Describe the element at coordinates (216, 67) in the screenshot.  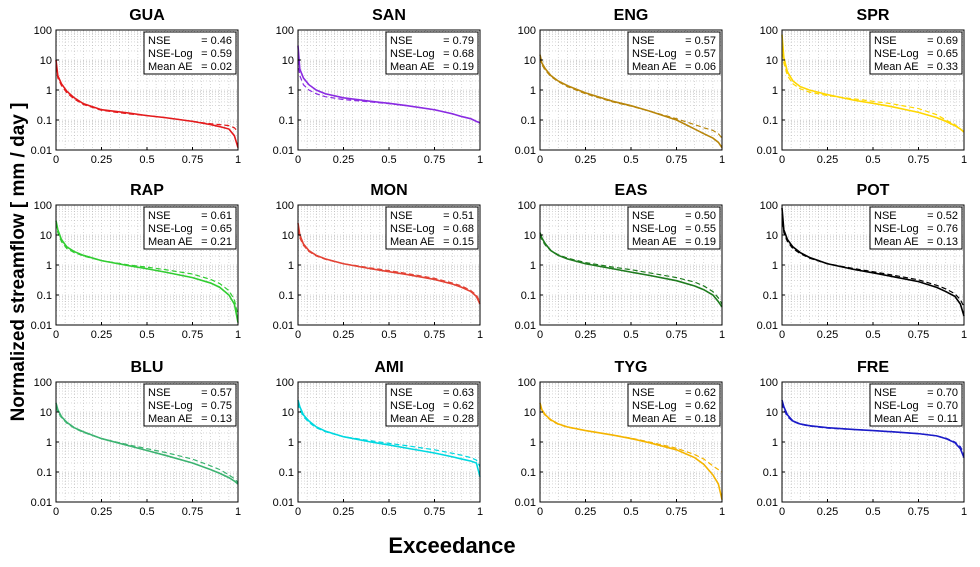
I see `stat-value: = 0.02` at that location.